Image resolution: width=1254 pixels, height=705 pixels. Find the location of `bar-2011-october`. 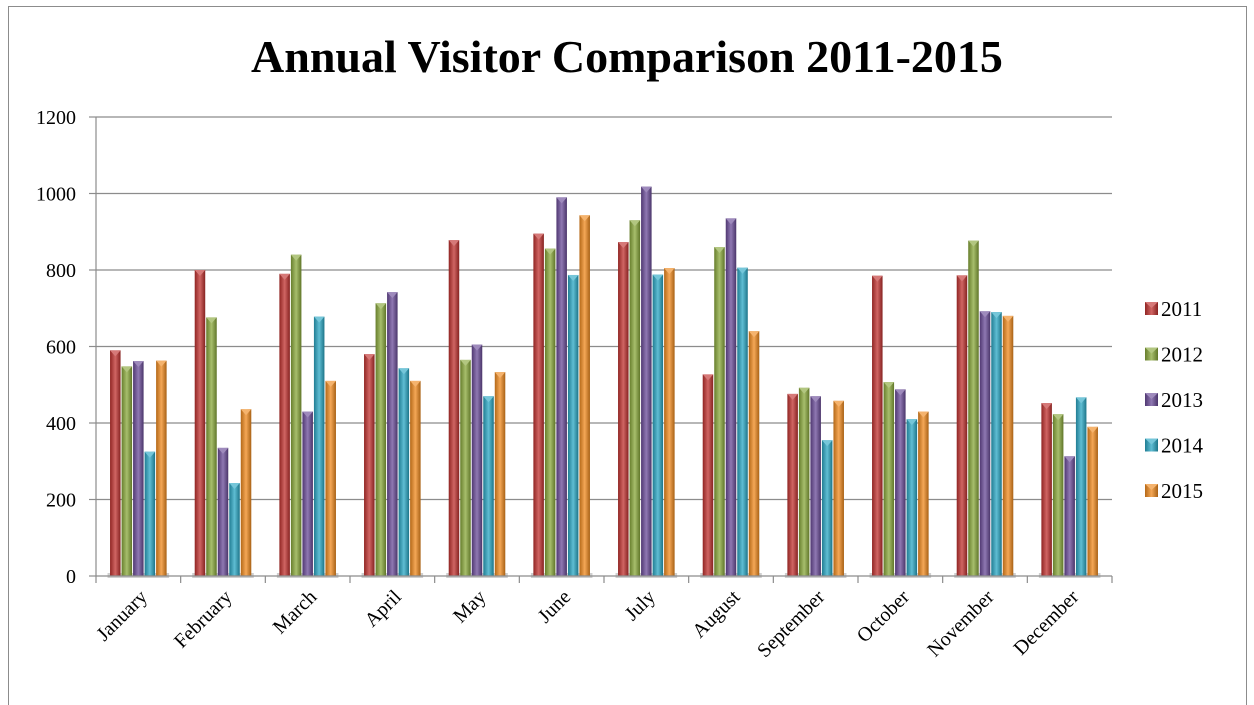

bar-2011-october is located at coordinates (877, 425).